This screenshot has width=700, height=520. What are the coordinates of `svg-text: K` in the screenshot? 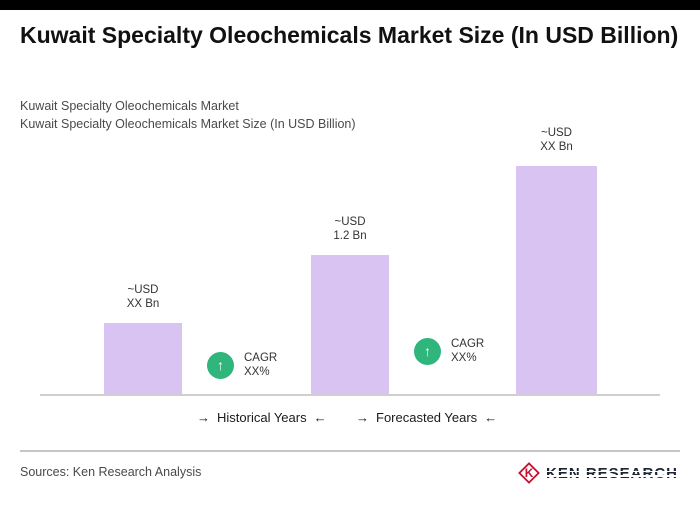 It's located at (529, 473).